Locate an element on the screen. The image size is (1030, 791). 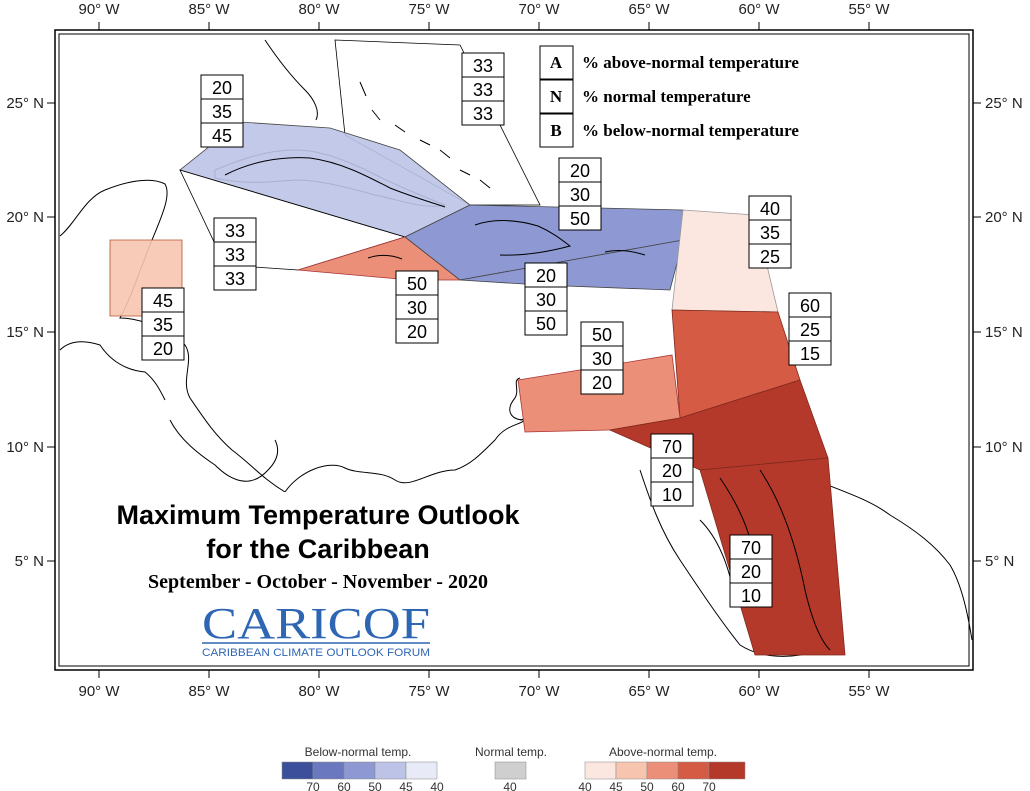
prob-box-abc: 50 30 20 is located at coordinates (602, 358).